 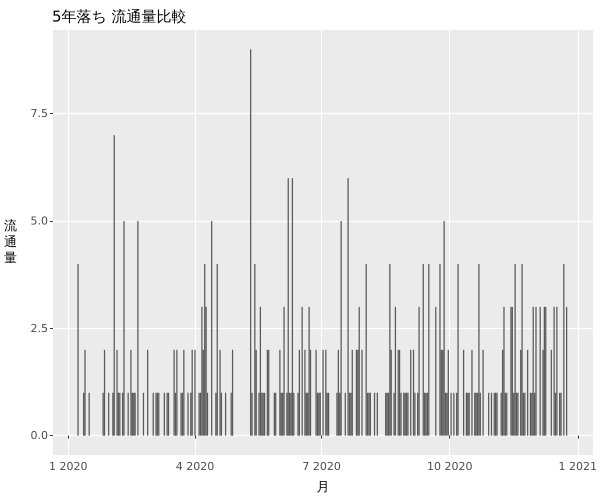 I want to click on y-axis-title: 流通量, so click(x=10, y=242).